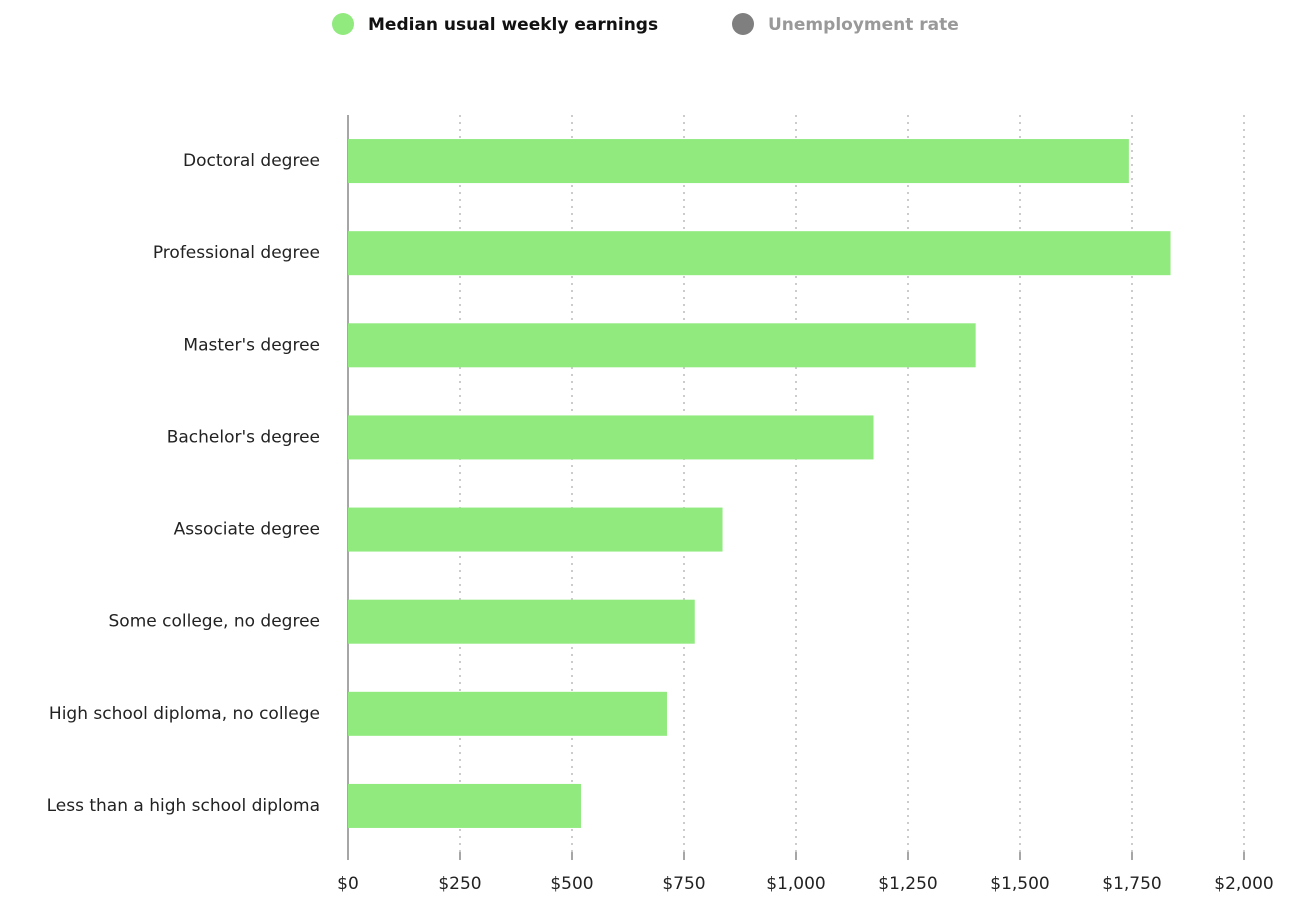 This screenshot has width=1289, height=901. What do you see at coordinates (513, 25) in the screenshot?
I see `legend-label: Median usual weekly earnings` at bounding box center [513, 25].